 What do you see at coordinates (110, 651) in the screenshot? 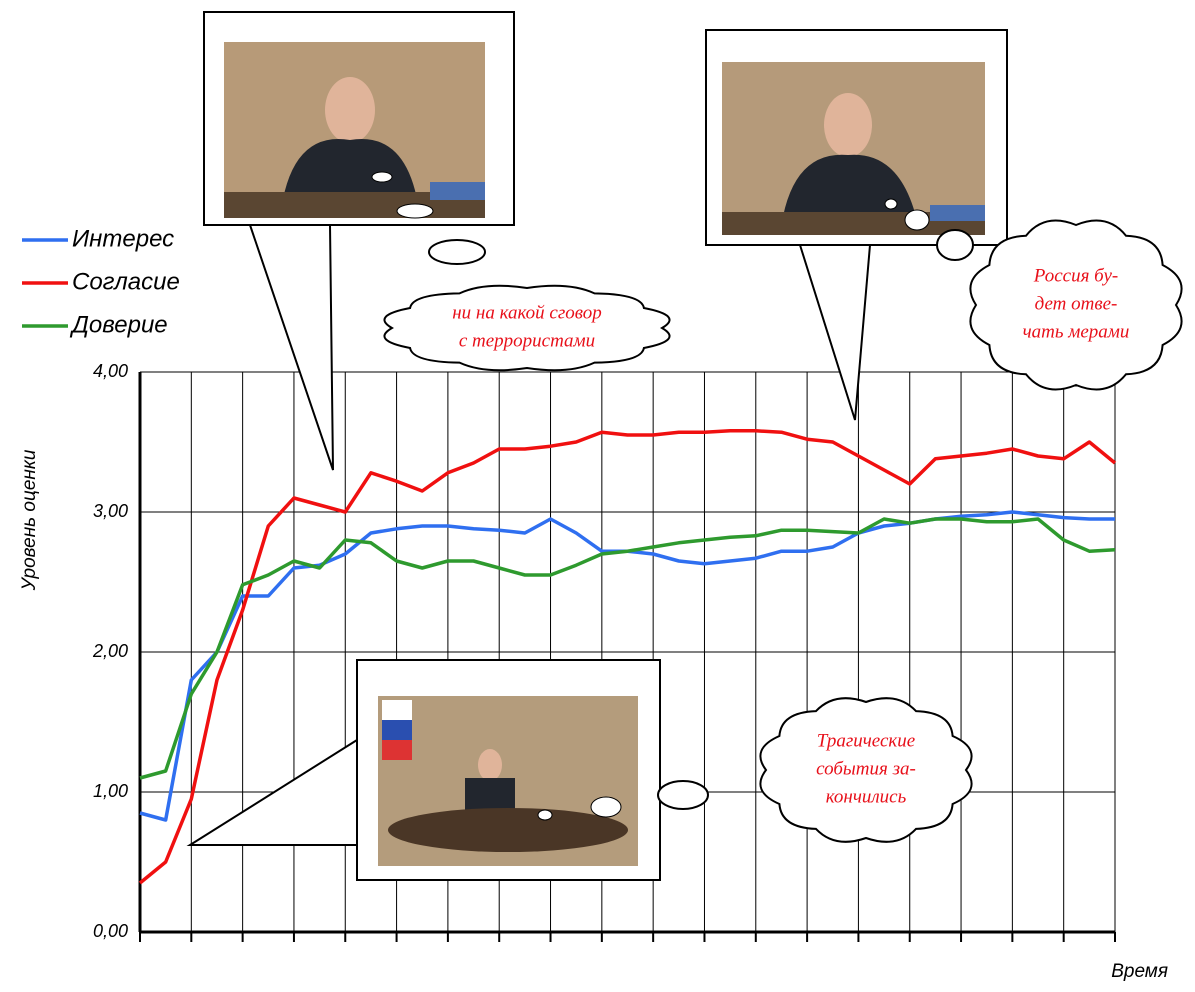
I see `y-tick-label: 2,00` at bounding box center [110, 651].